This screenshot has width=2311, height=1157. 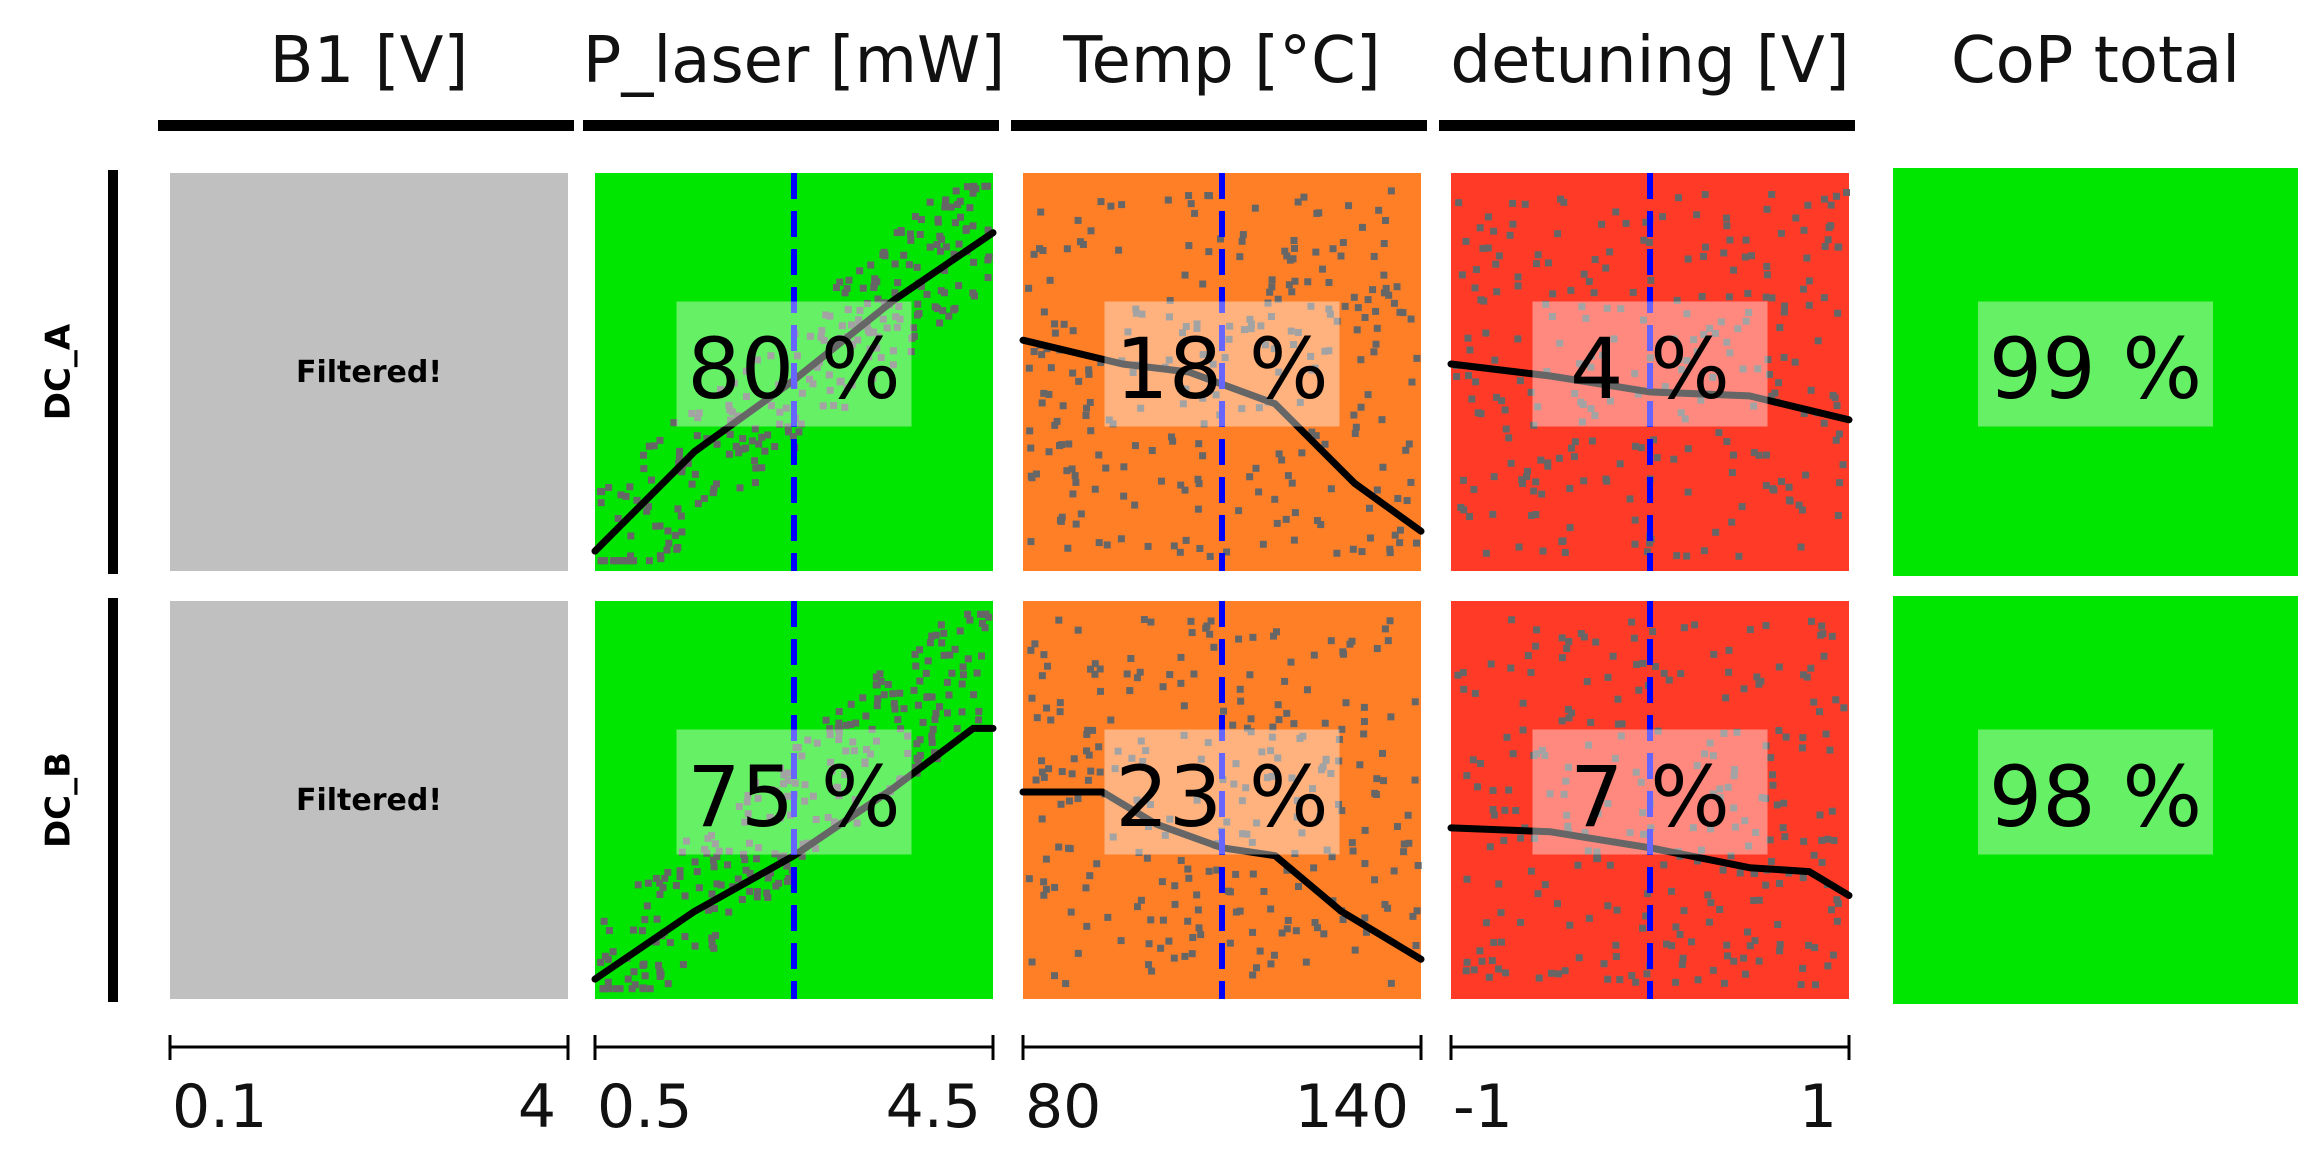 I want to click on axis-tick-label-max: 140, so click(x=1351, y=1107).